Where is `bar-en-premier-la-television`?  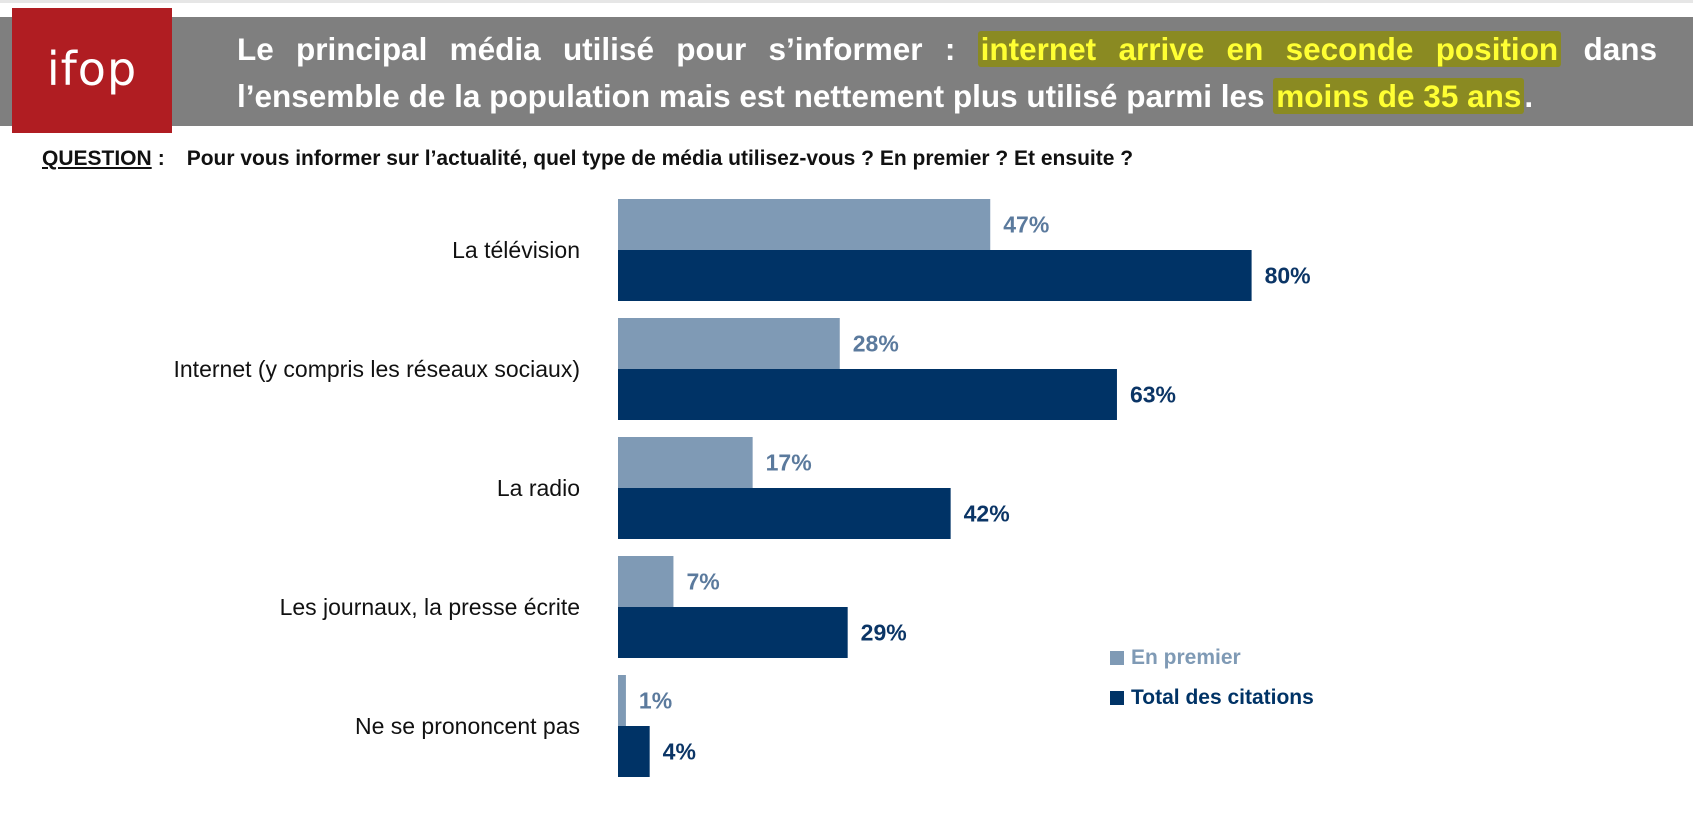 bar-en-premier-la-television is located at coordinates (804, 224).